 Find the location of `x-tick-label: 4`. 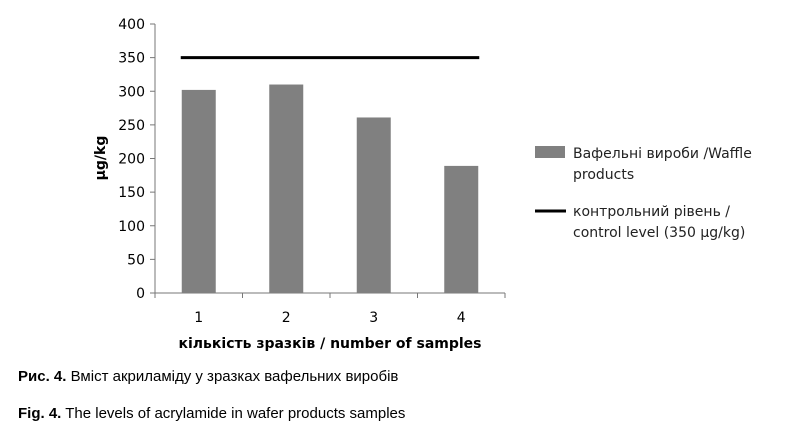

x-tick-label: 4 is located at coordinates (461, 318).